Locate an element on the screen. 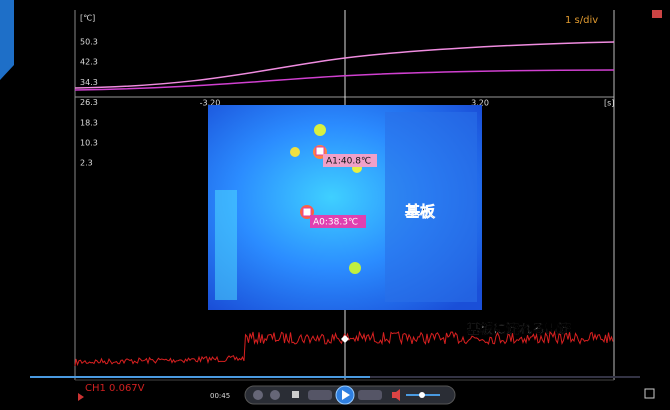 This screenshot has height=410, width=670. fullscreen-button is located at coordinates (649, 393).